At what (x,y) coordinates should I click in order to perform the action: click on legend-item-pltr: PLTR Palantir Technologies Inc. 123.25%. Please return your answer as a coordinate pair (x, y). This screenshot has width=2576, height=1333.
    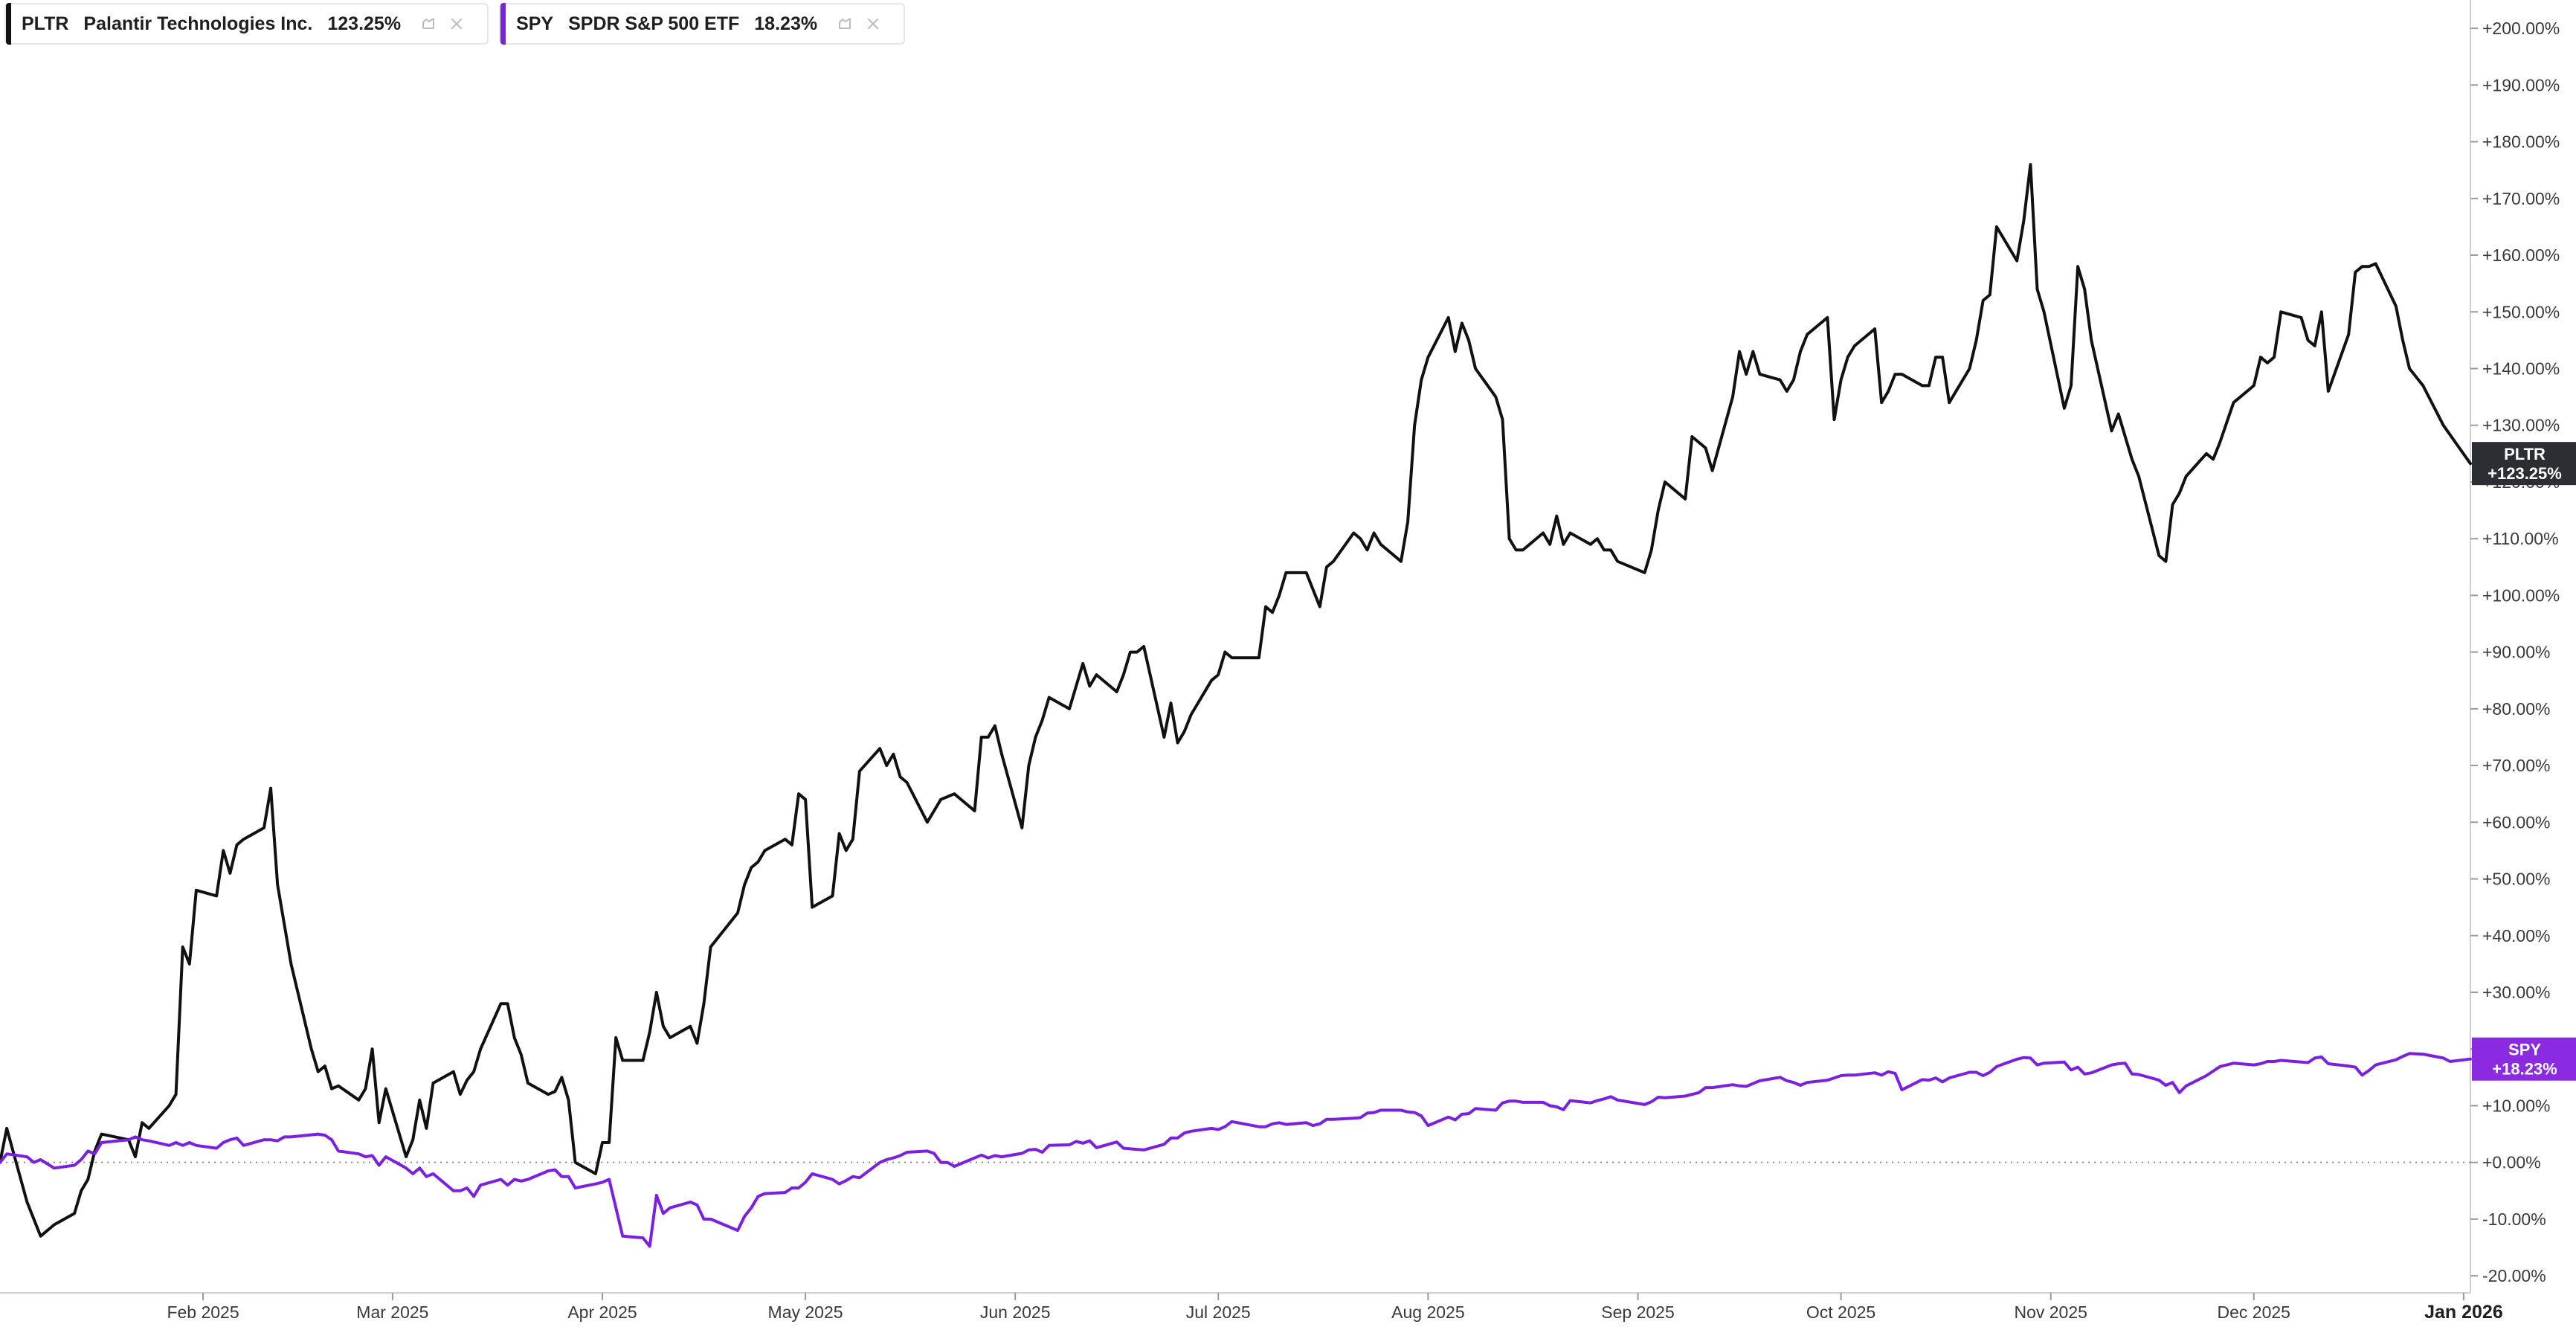
    Looking at the image, I should click on (246, 24).